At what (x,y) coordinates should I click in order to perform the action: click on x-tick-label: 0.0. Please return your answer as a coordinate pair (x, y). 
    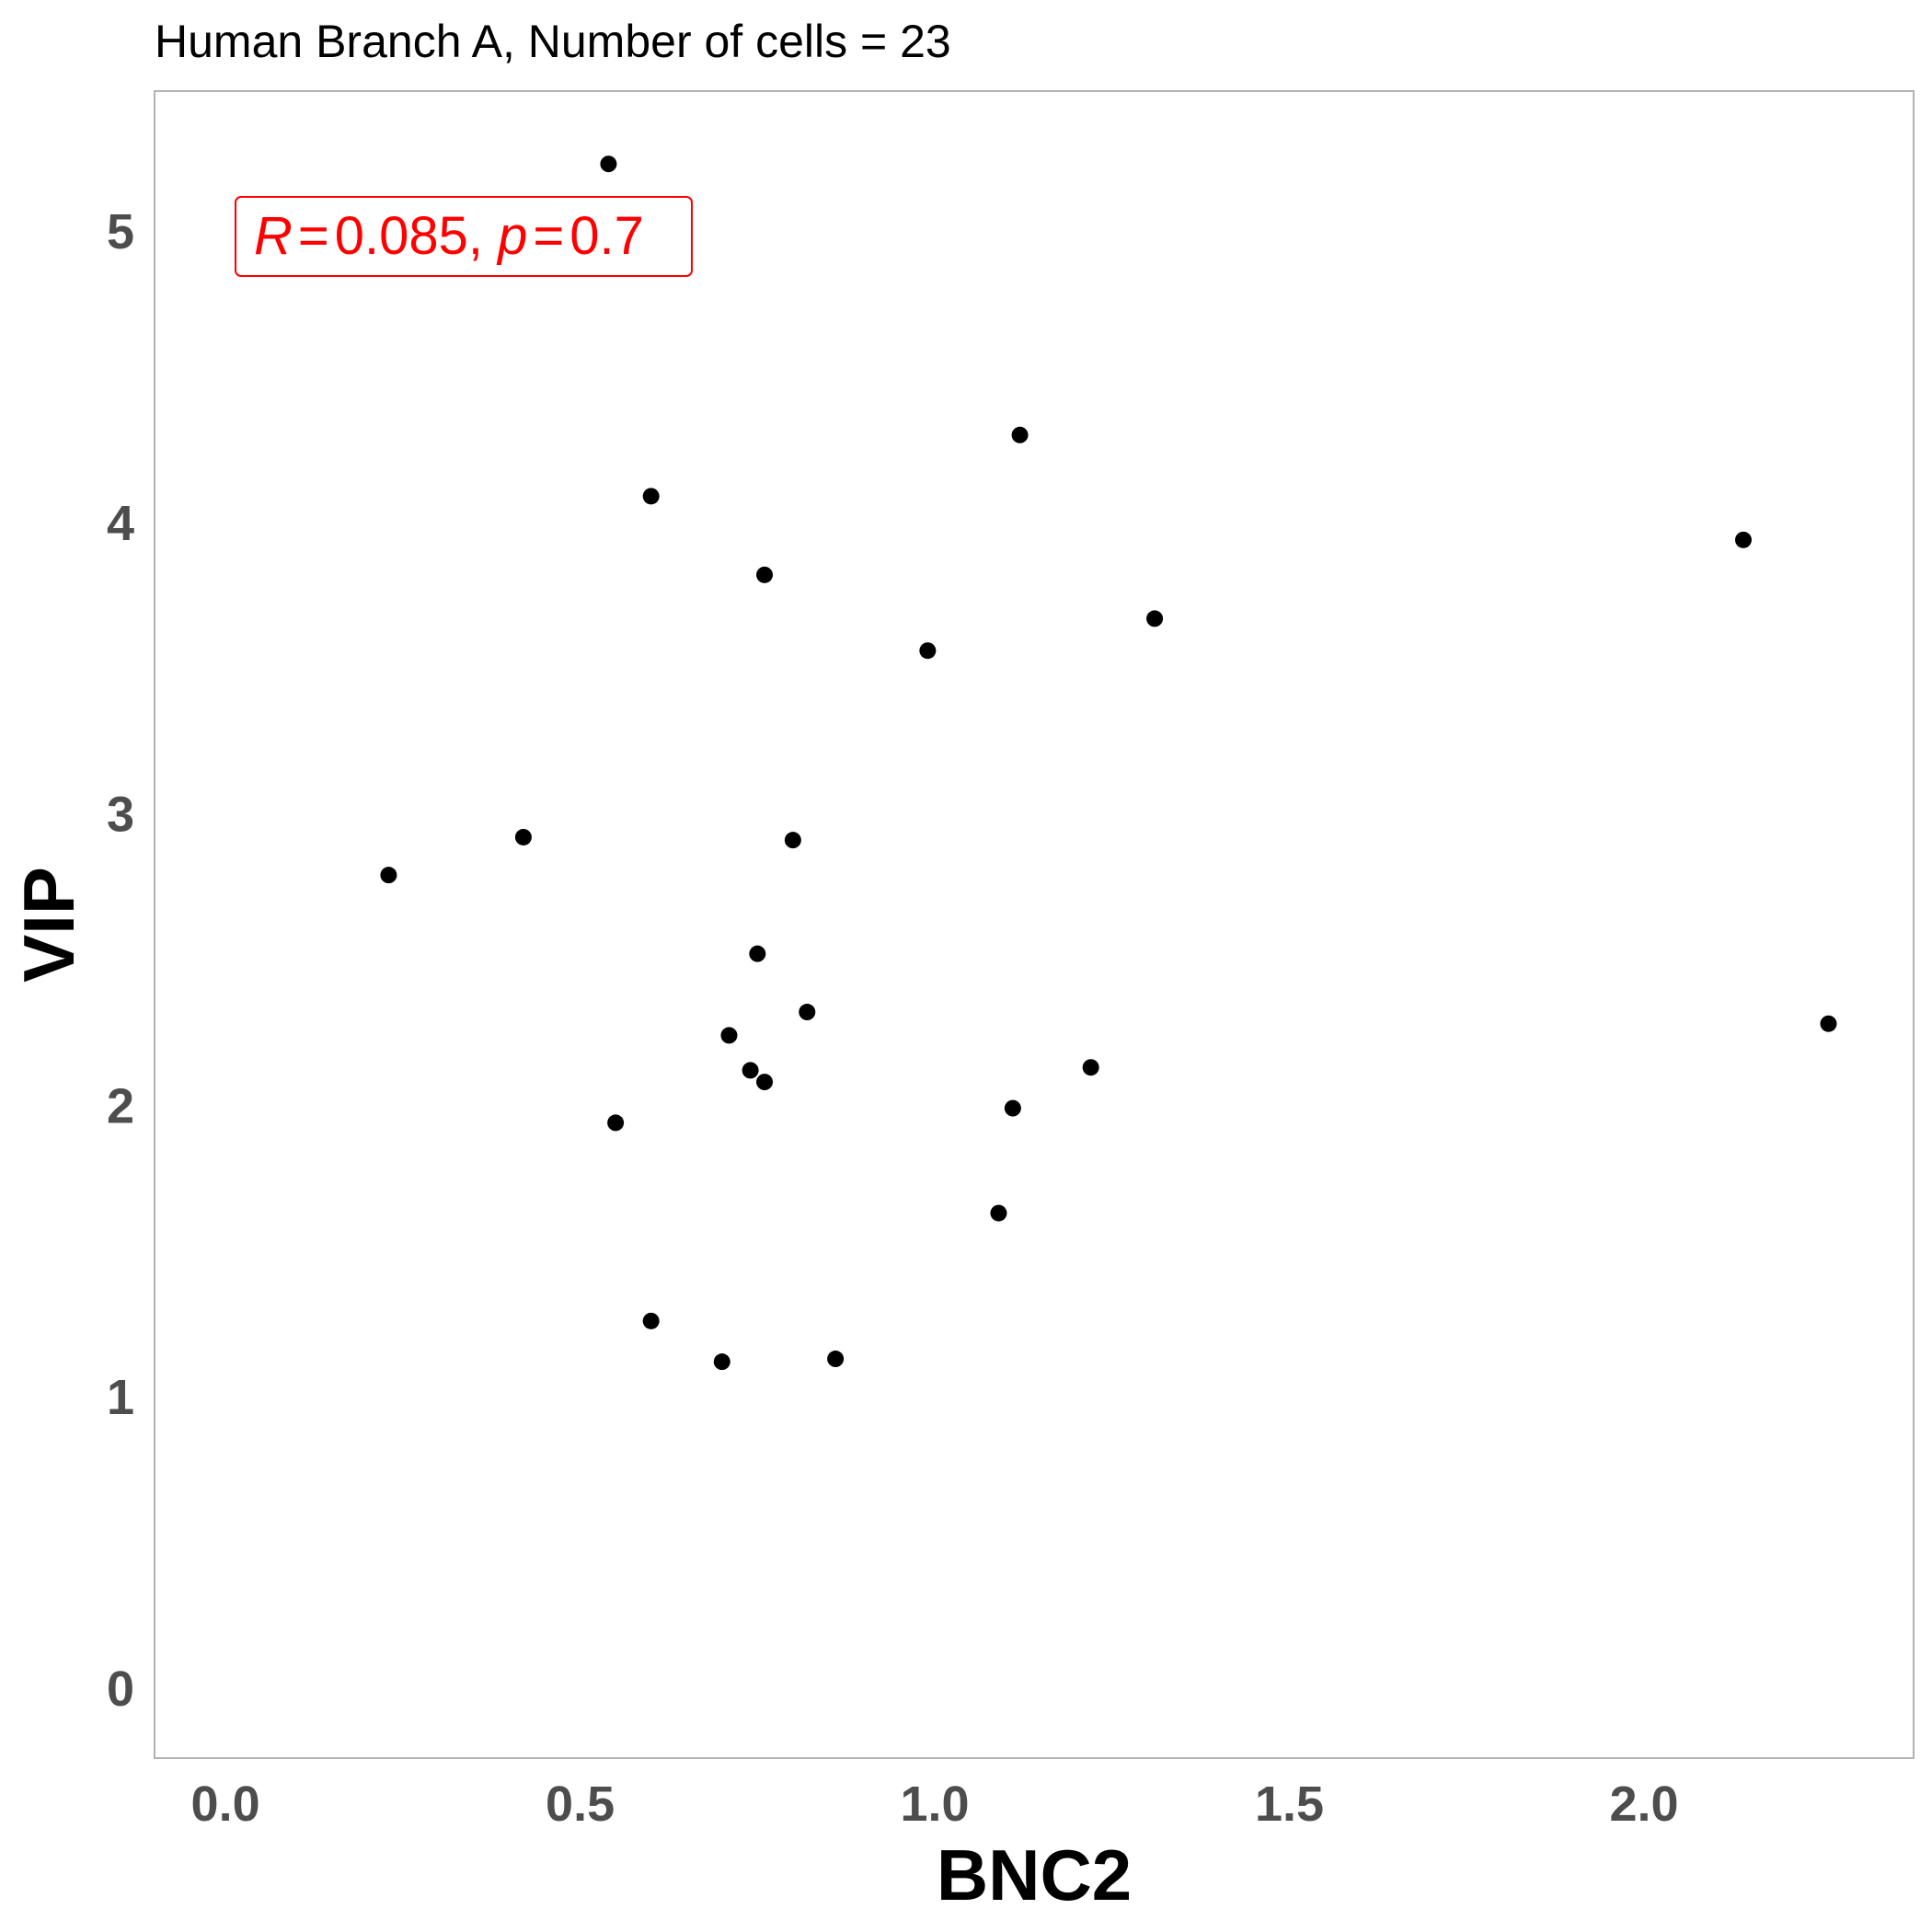
    Looking at the image, I should click on (225, 1804).